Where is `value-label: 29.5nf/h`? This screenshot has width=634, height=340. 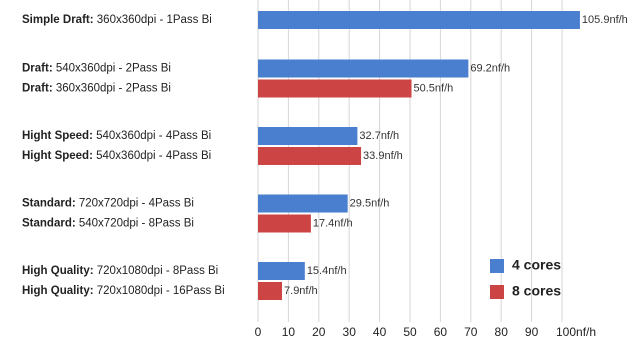
value-label: 29.5nf/h is located at coordinates (370, 203).